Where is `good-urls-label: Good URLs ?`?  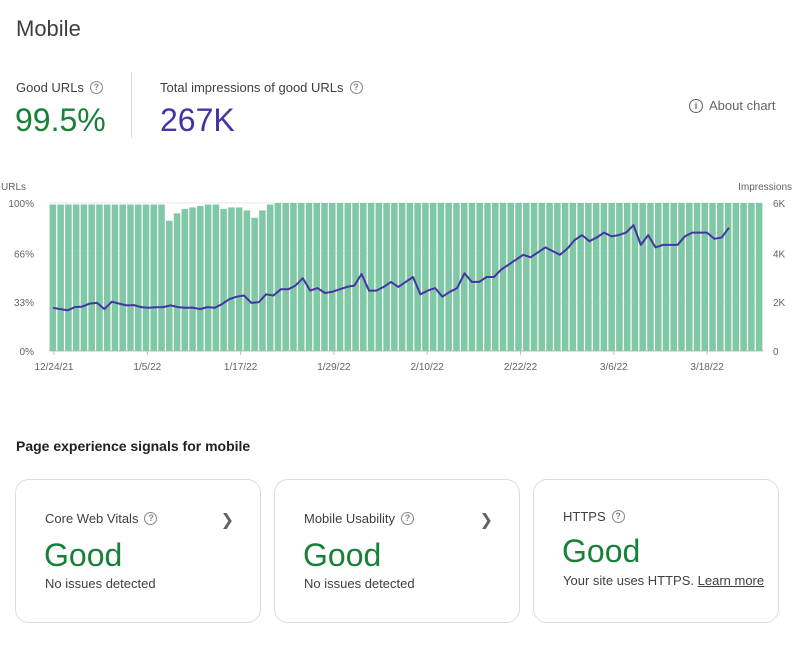 good-urls-label: Good URLs ? is located at coordinates (59, 87).